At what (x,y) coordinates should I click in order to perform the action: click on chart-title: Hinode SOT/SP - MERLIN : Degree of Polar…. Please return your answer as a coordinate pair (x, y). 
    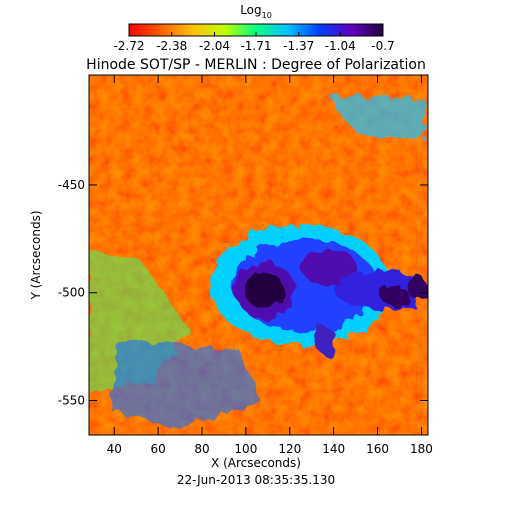
    Looking at the image, I should click on (256, 65).